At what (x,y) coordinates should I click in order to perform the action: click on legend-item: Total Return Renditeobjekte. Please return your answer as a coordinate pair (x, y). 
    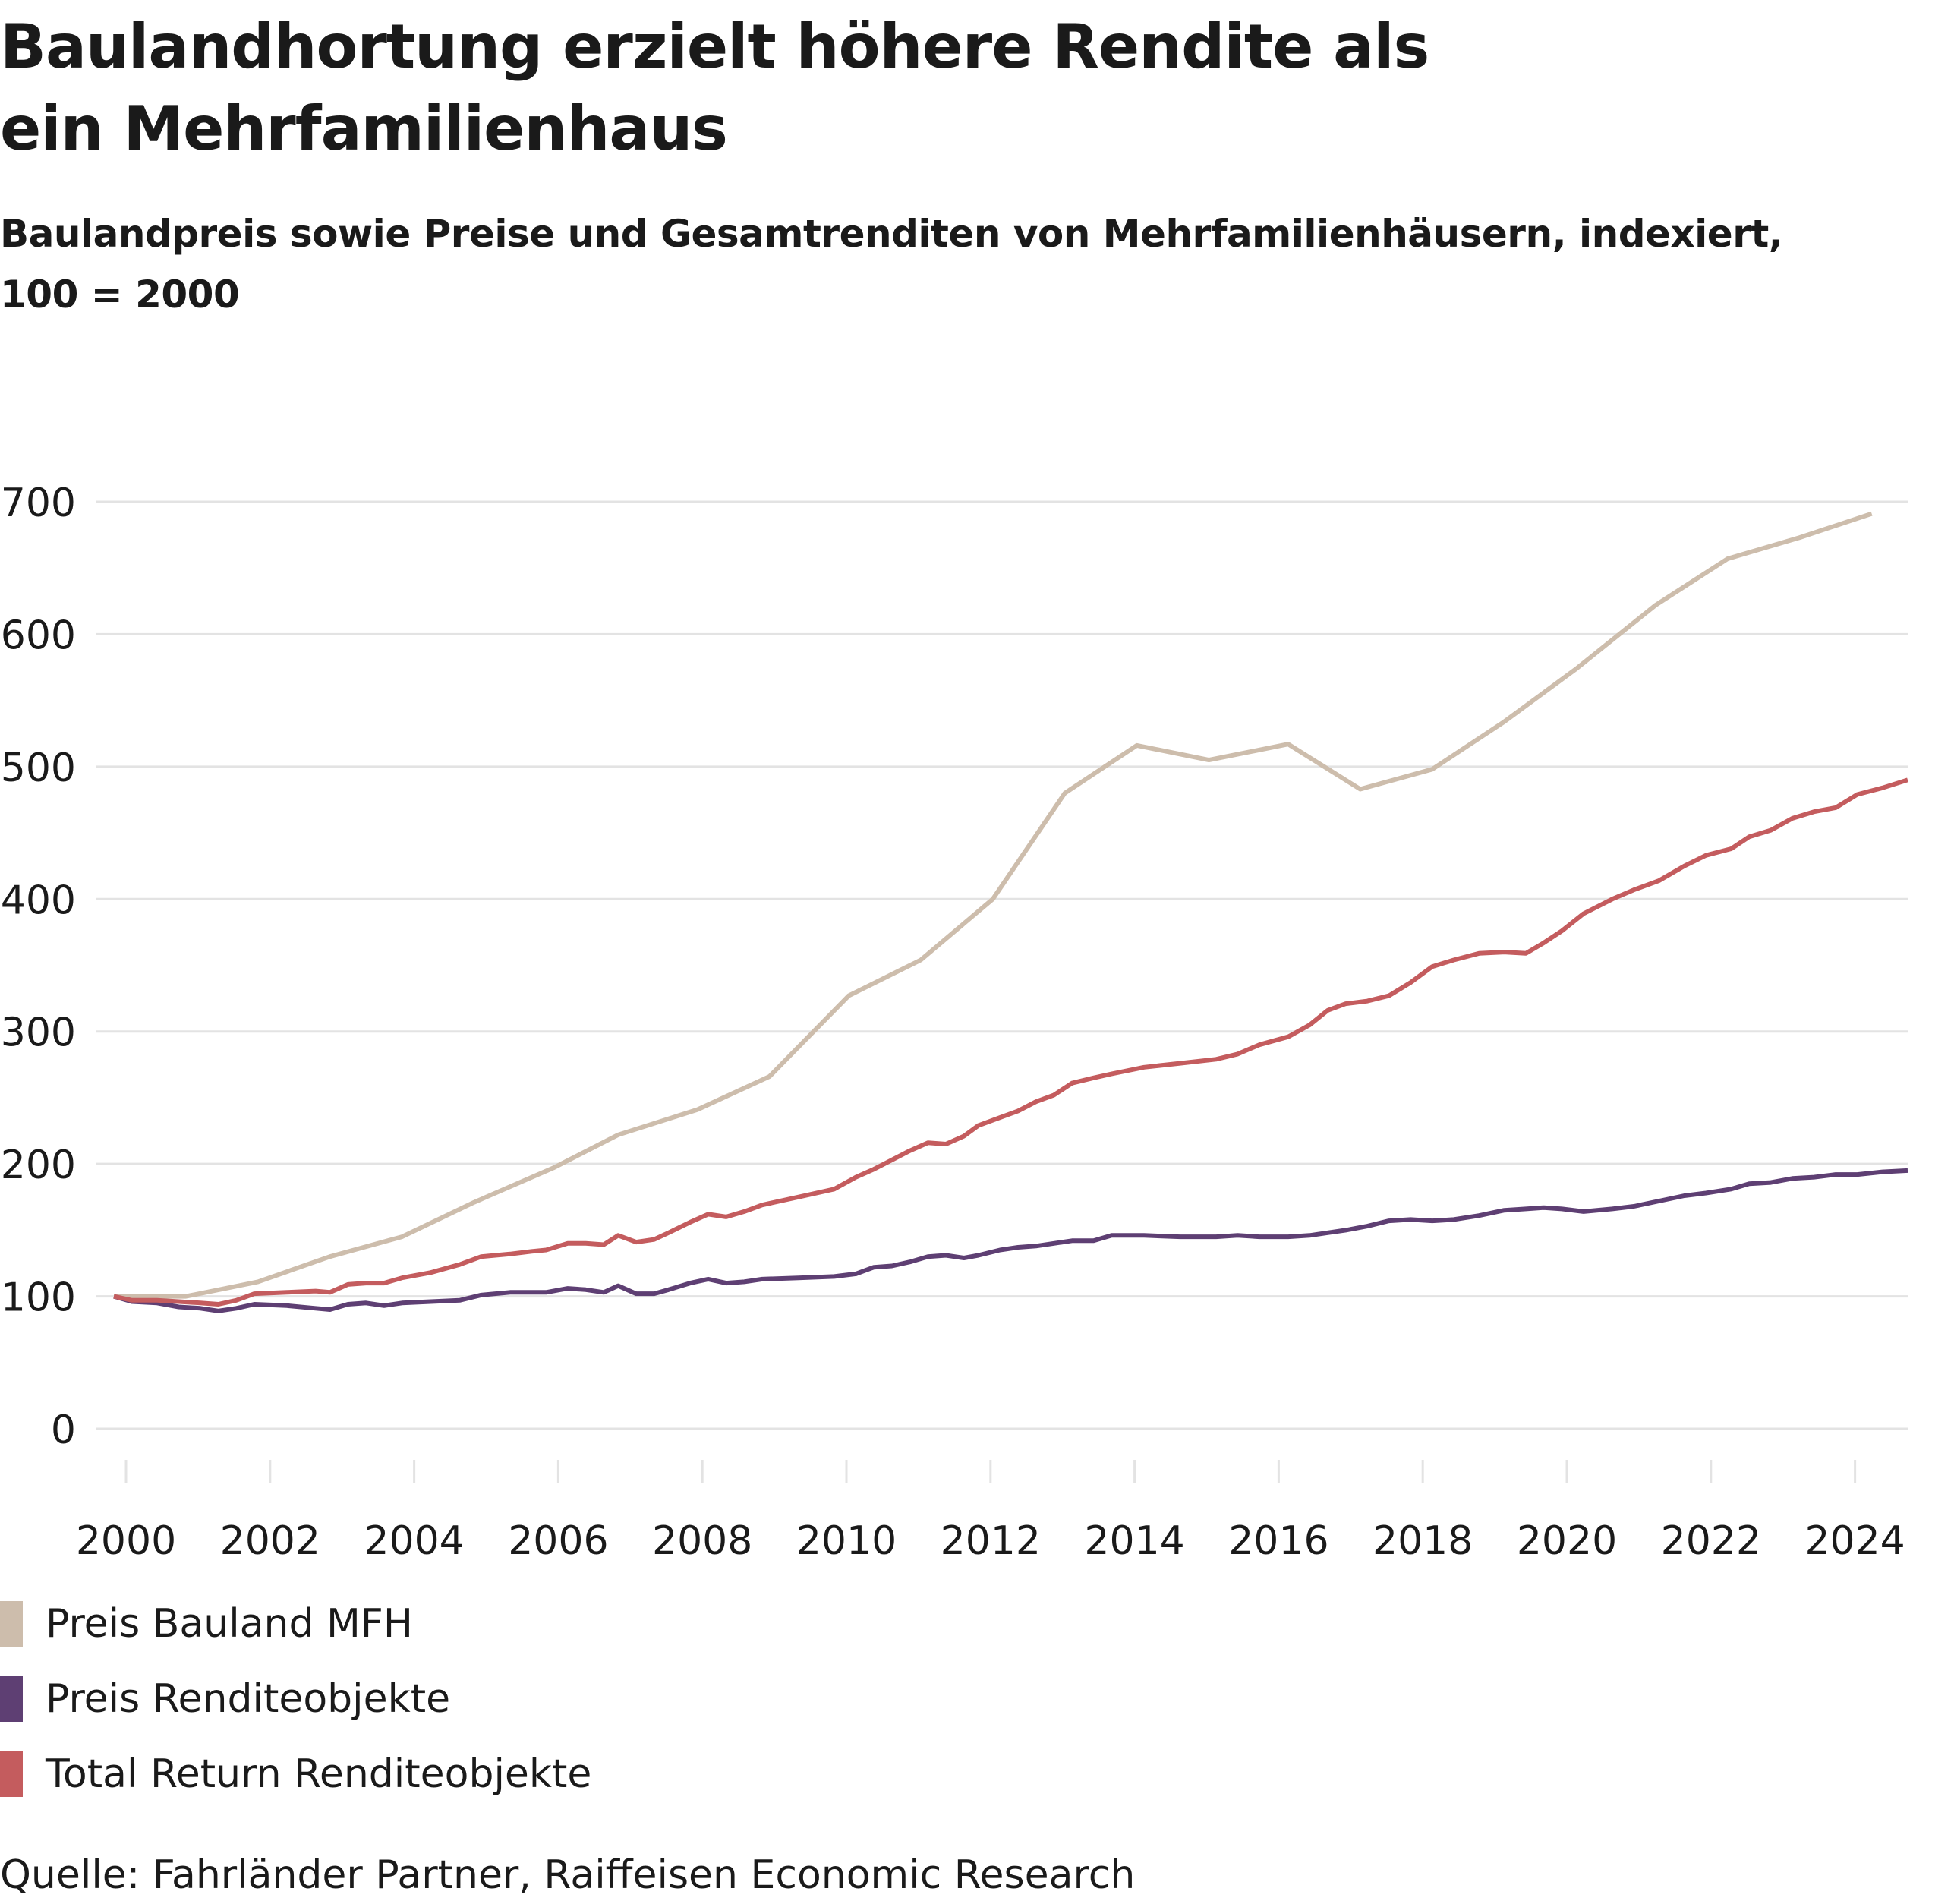
    Looking at the image, I should click on (295, 1774).